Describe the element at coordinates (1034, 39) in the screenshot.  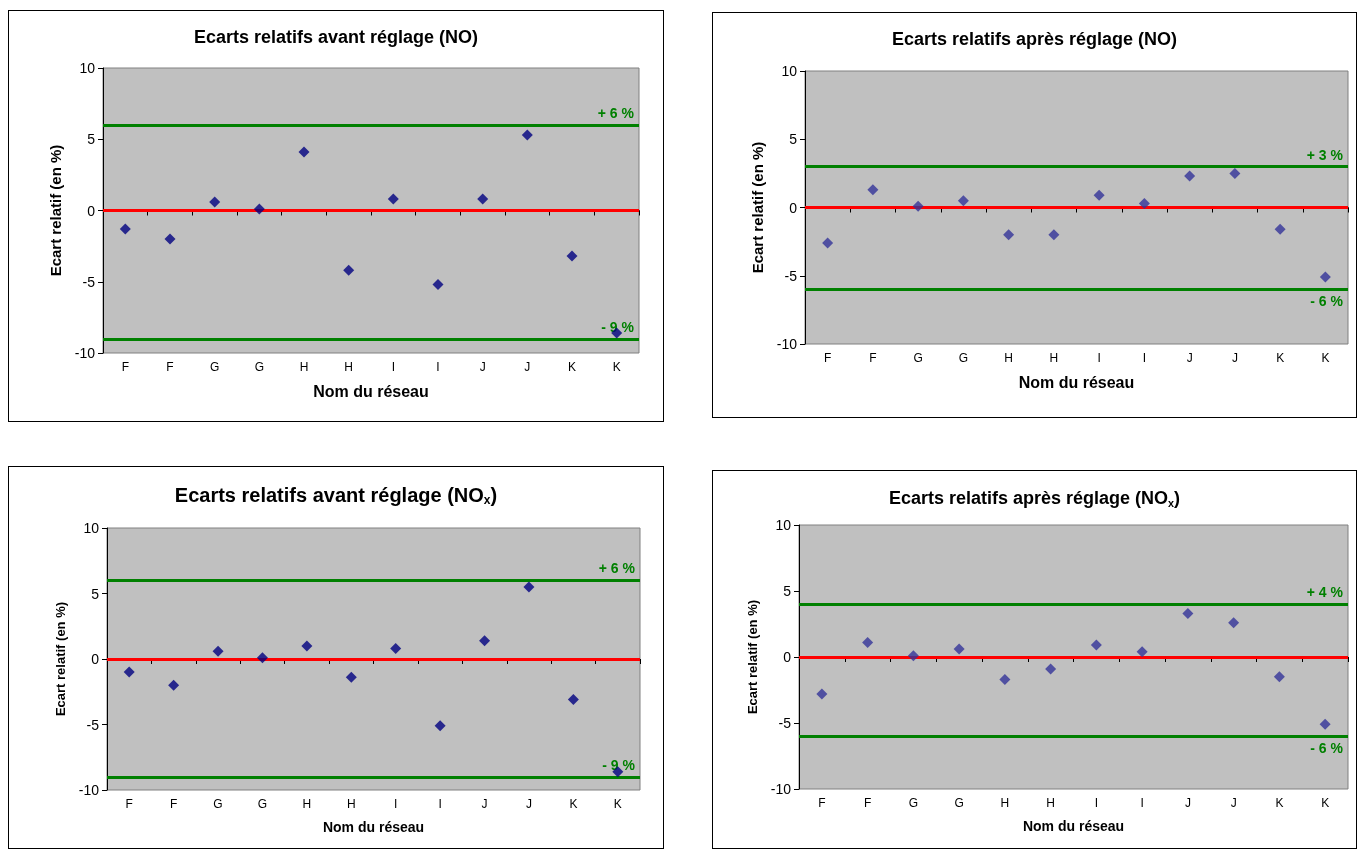
I see `chart-title: Ecarts relatifs après réglage (NO)` at that location.